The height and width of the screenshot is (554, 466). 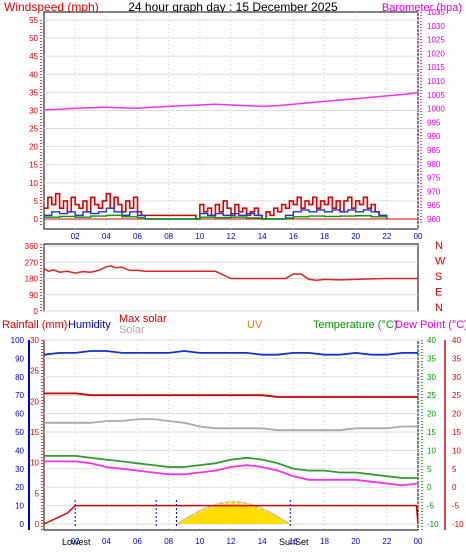 What do you see at coordinates (33, 38) in the screenshot?
I see `wind-tick-label: 50` at bounding box center [33, 38].